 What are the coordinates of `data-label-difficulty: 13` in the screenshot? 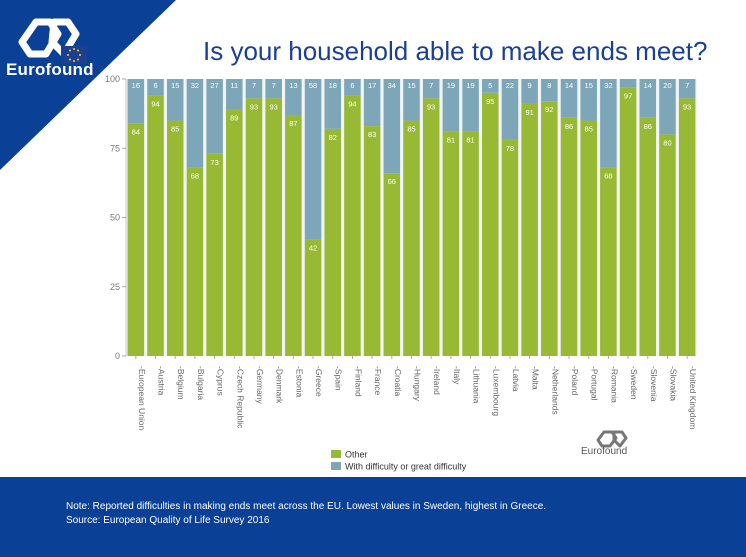 It's located at (293, 85).